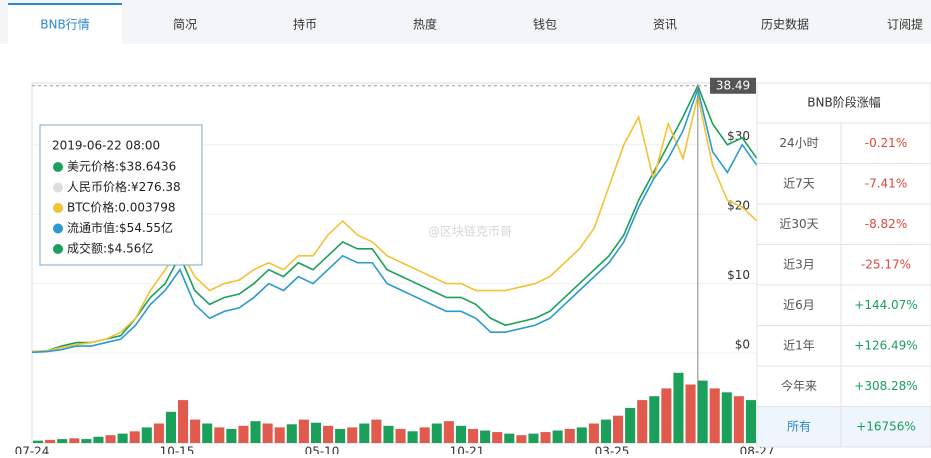 The width and height of the screenshot is (931, 458). Describe the element at coordinates (785, 24) in the screenshot. I see `tab: 历史数据` at that location.